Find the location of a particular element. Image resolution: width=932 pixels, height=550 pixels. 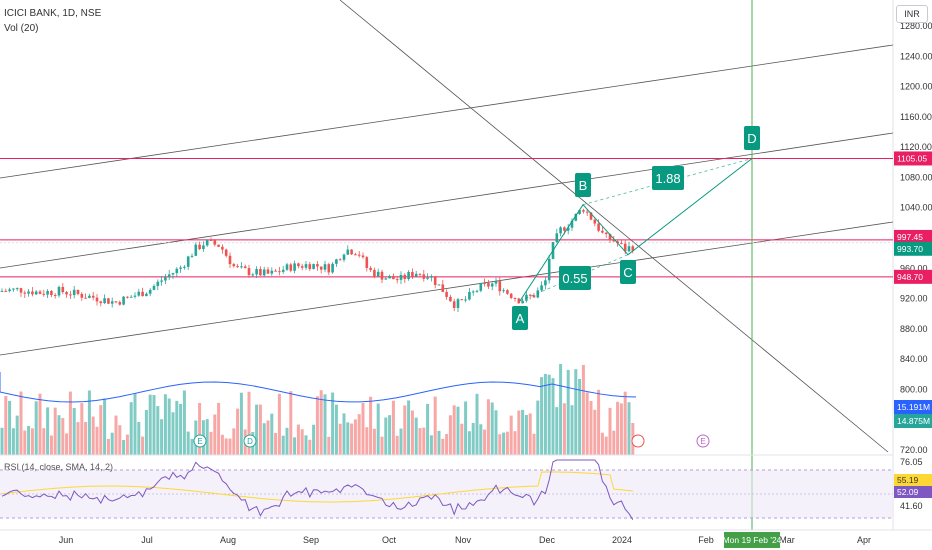

time-tick-label: Sep is located at coordinates (311, 540).